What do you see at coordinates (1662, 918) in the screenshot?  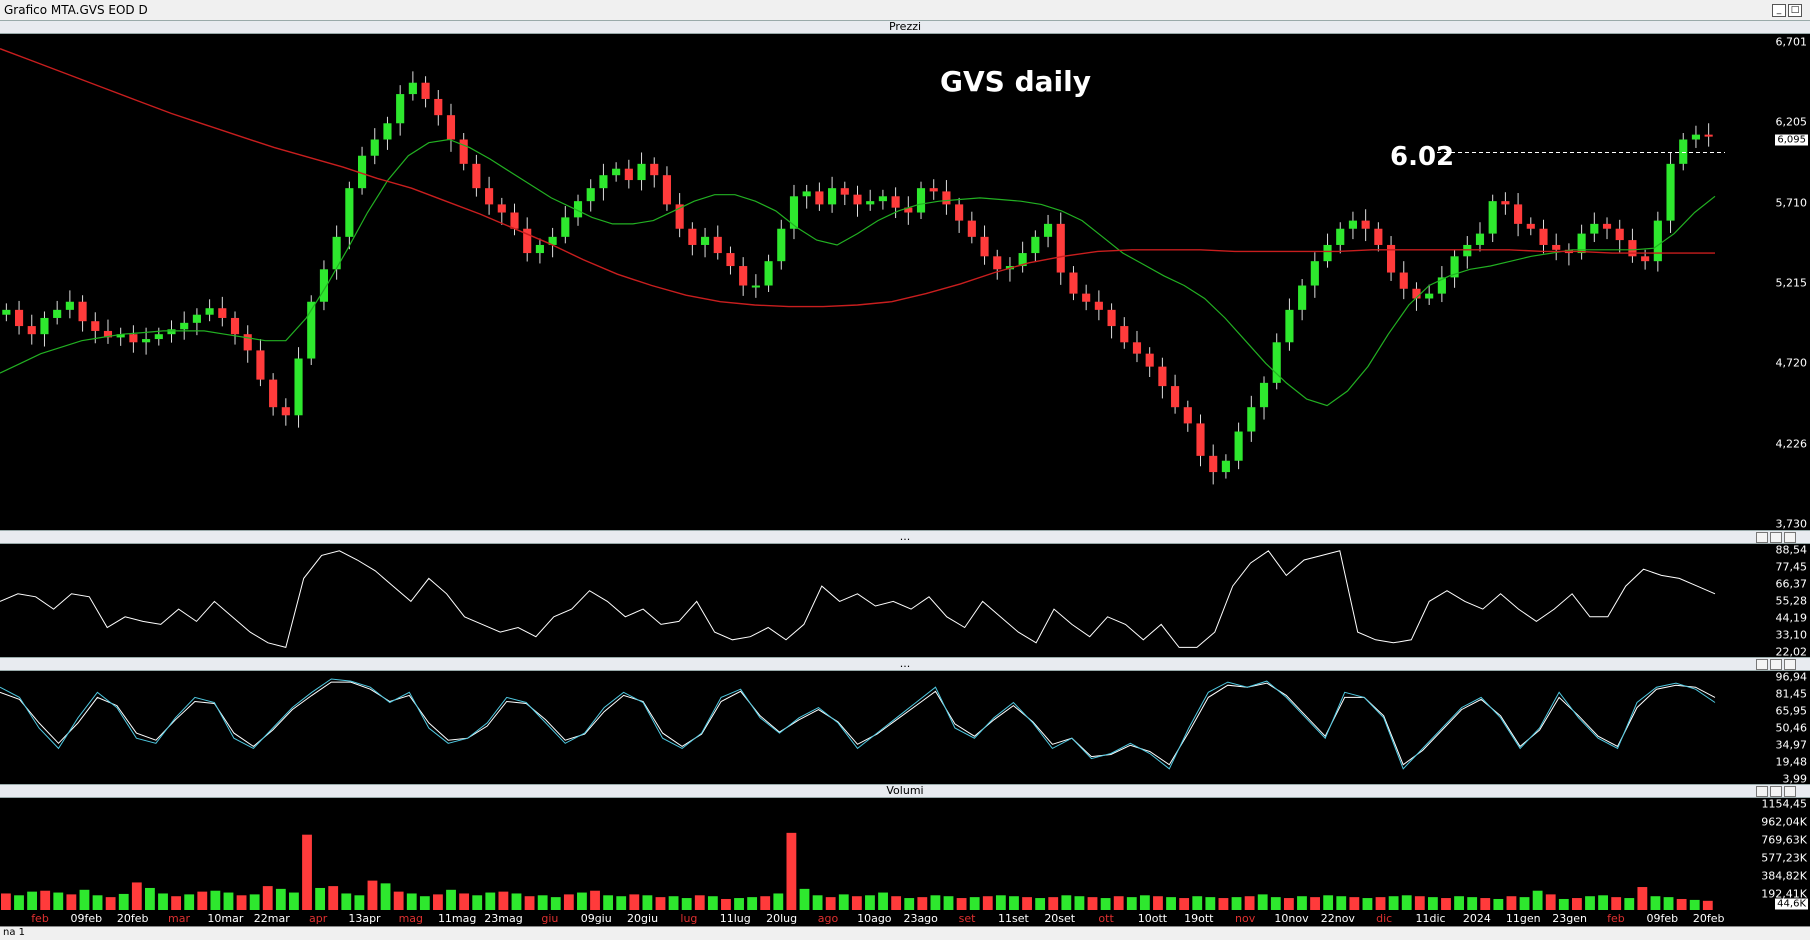 I see `date-tick-label: 09feb` at bounding box center [1662, 918].